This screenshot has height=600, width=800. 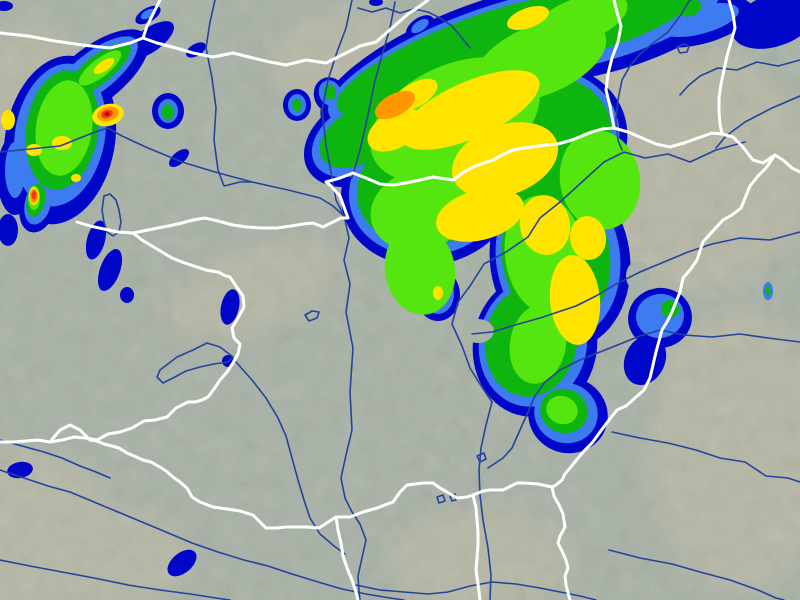 I want to click on precip-alpine-cell-level8, so click(x=107, y=114).